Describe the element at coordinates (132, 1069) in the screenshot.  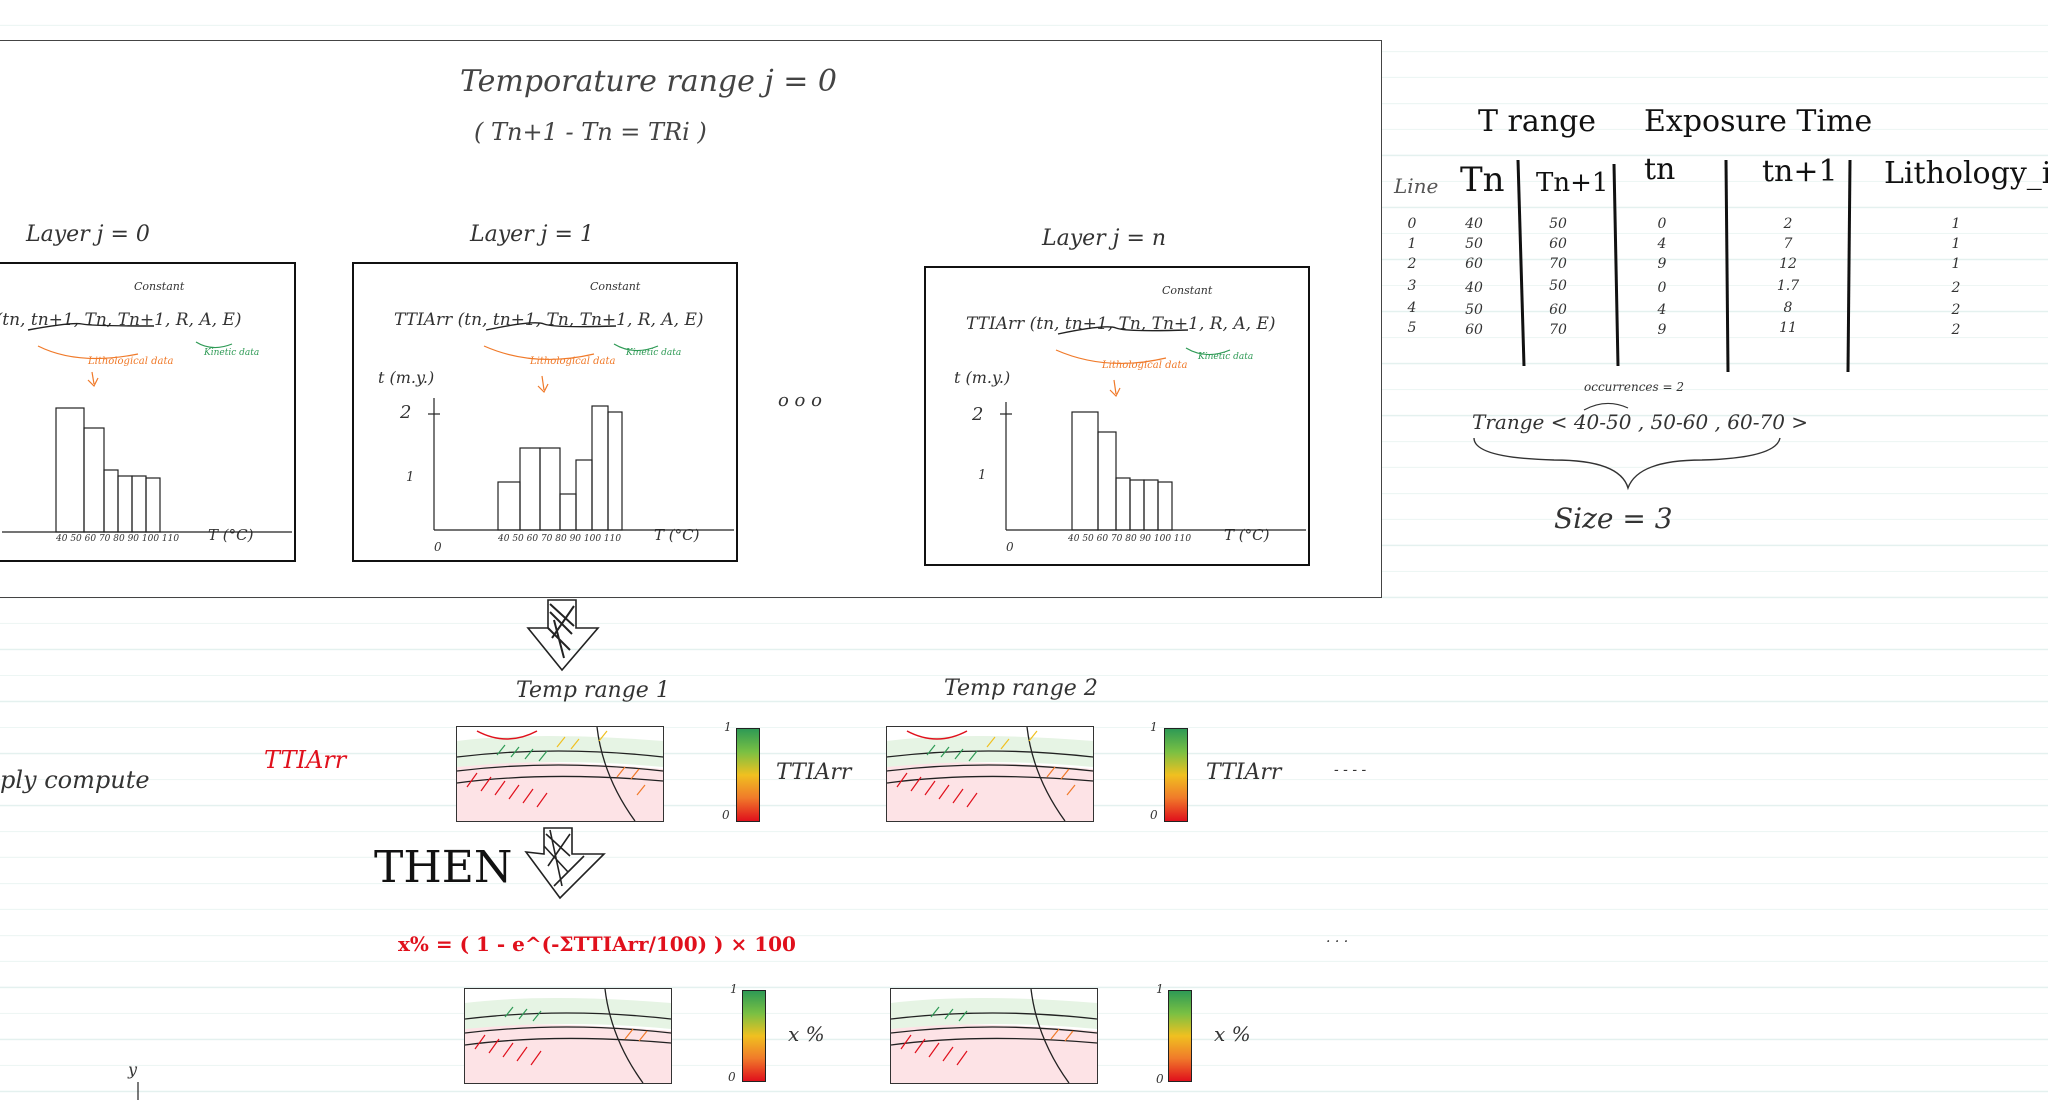
I see `axis-y-label: y` at that location.